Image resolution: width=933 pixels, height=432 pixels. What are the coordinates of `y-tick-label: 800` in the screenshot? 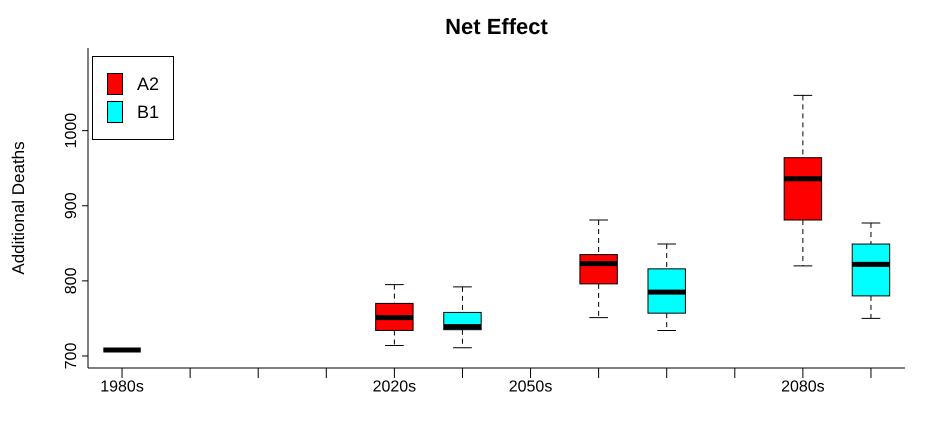 It's located at (71, 280).